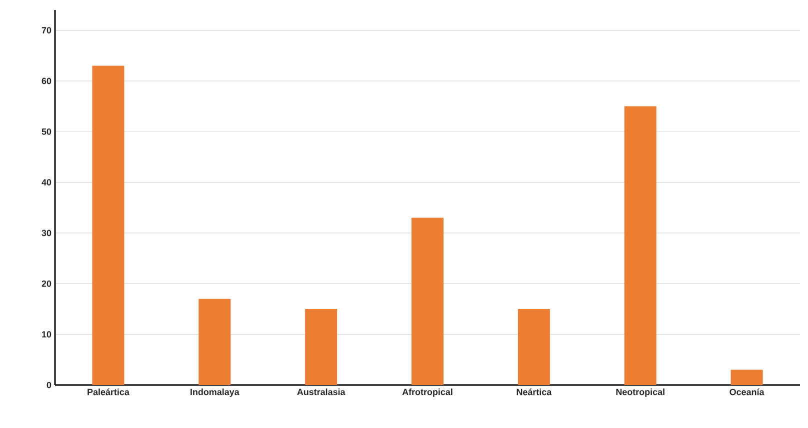 This screenshot has height=428, width=808. Describe the element at coordinates (47, 233) in the screenshot. I see `y-tick-label: 30` at that location.